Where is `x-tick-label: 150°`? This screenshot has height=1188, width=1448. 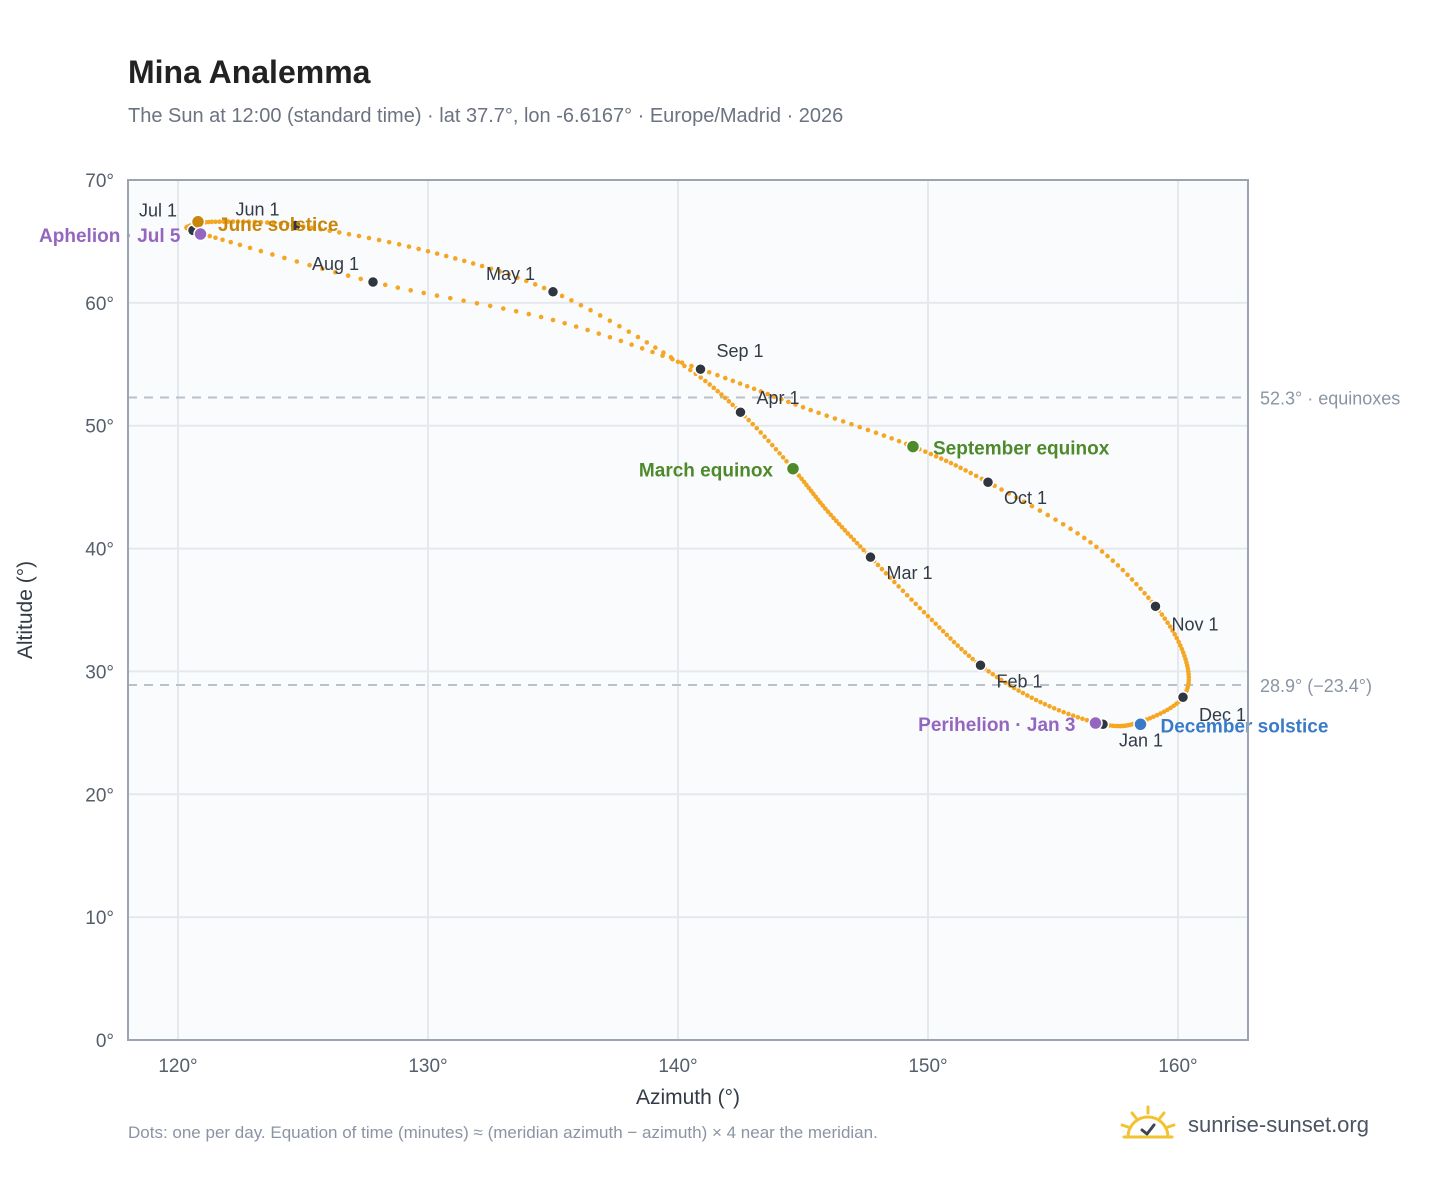
x-tick-label: 150° is located at coordinates (927, 1066).